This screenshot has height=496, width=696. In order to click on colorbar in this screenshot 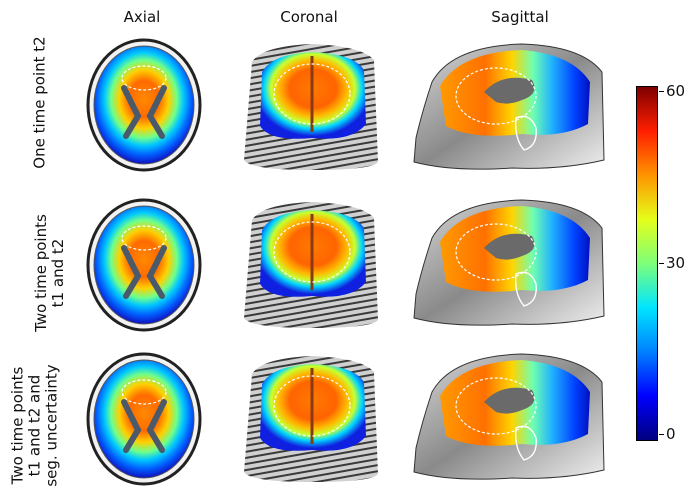, I will do `click(647, 263)`.